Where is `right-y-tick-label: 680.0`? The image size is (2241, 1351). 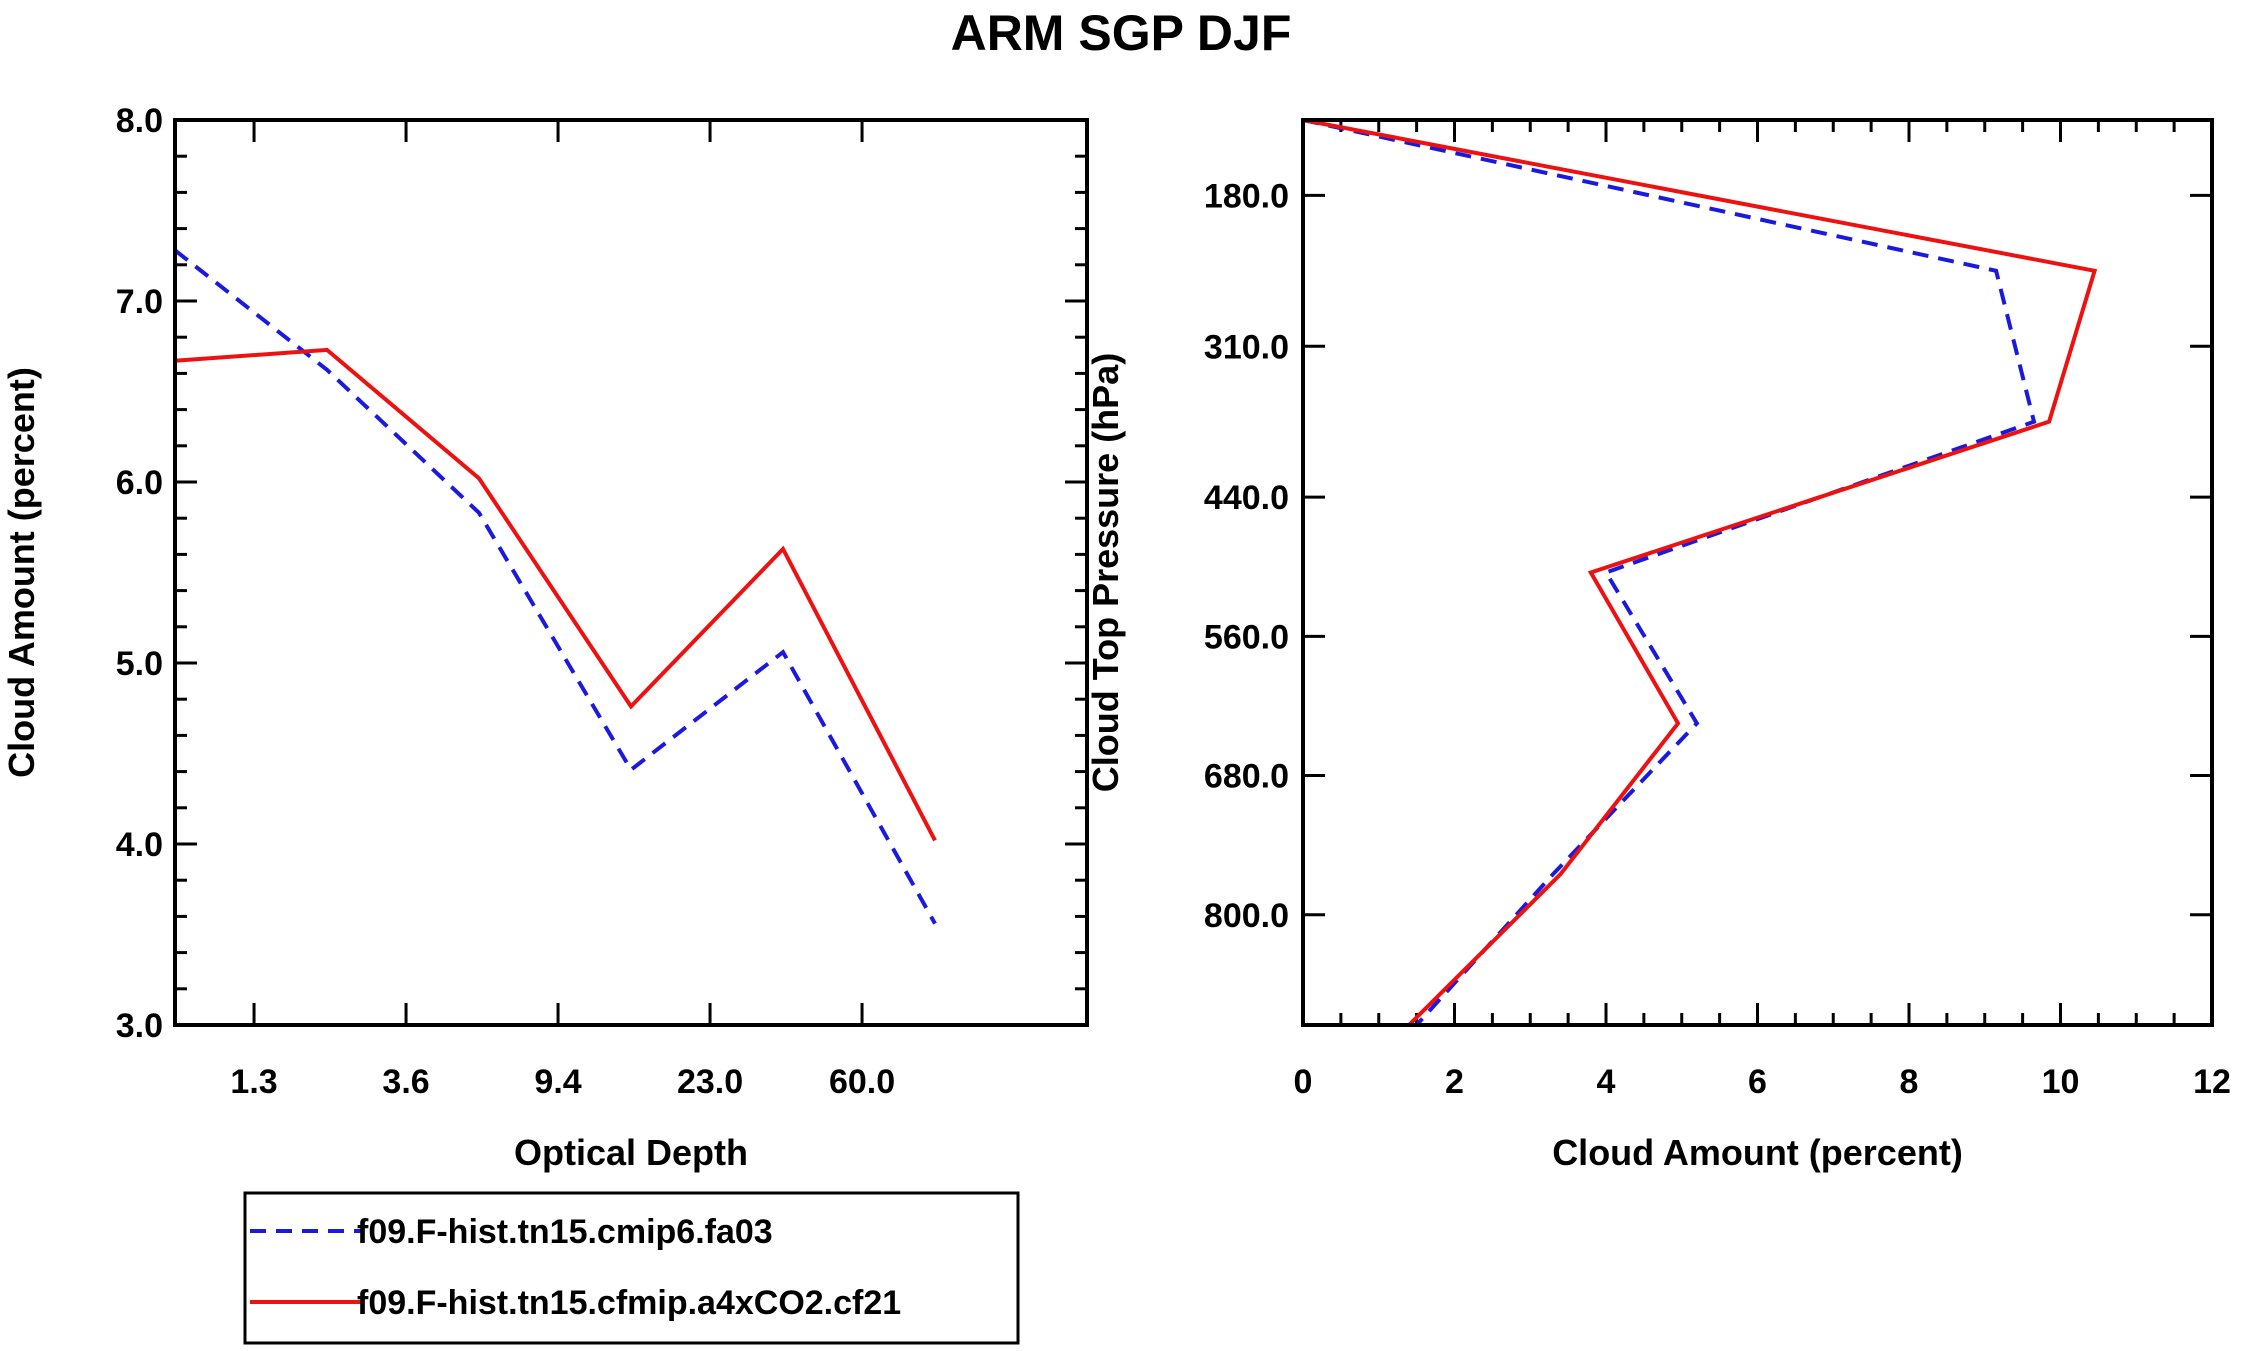 right-y-tick-label: 680.0 is located at coordinates (1246, 777).